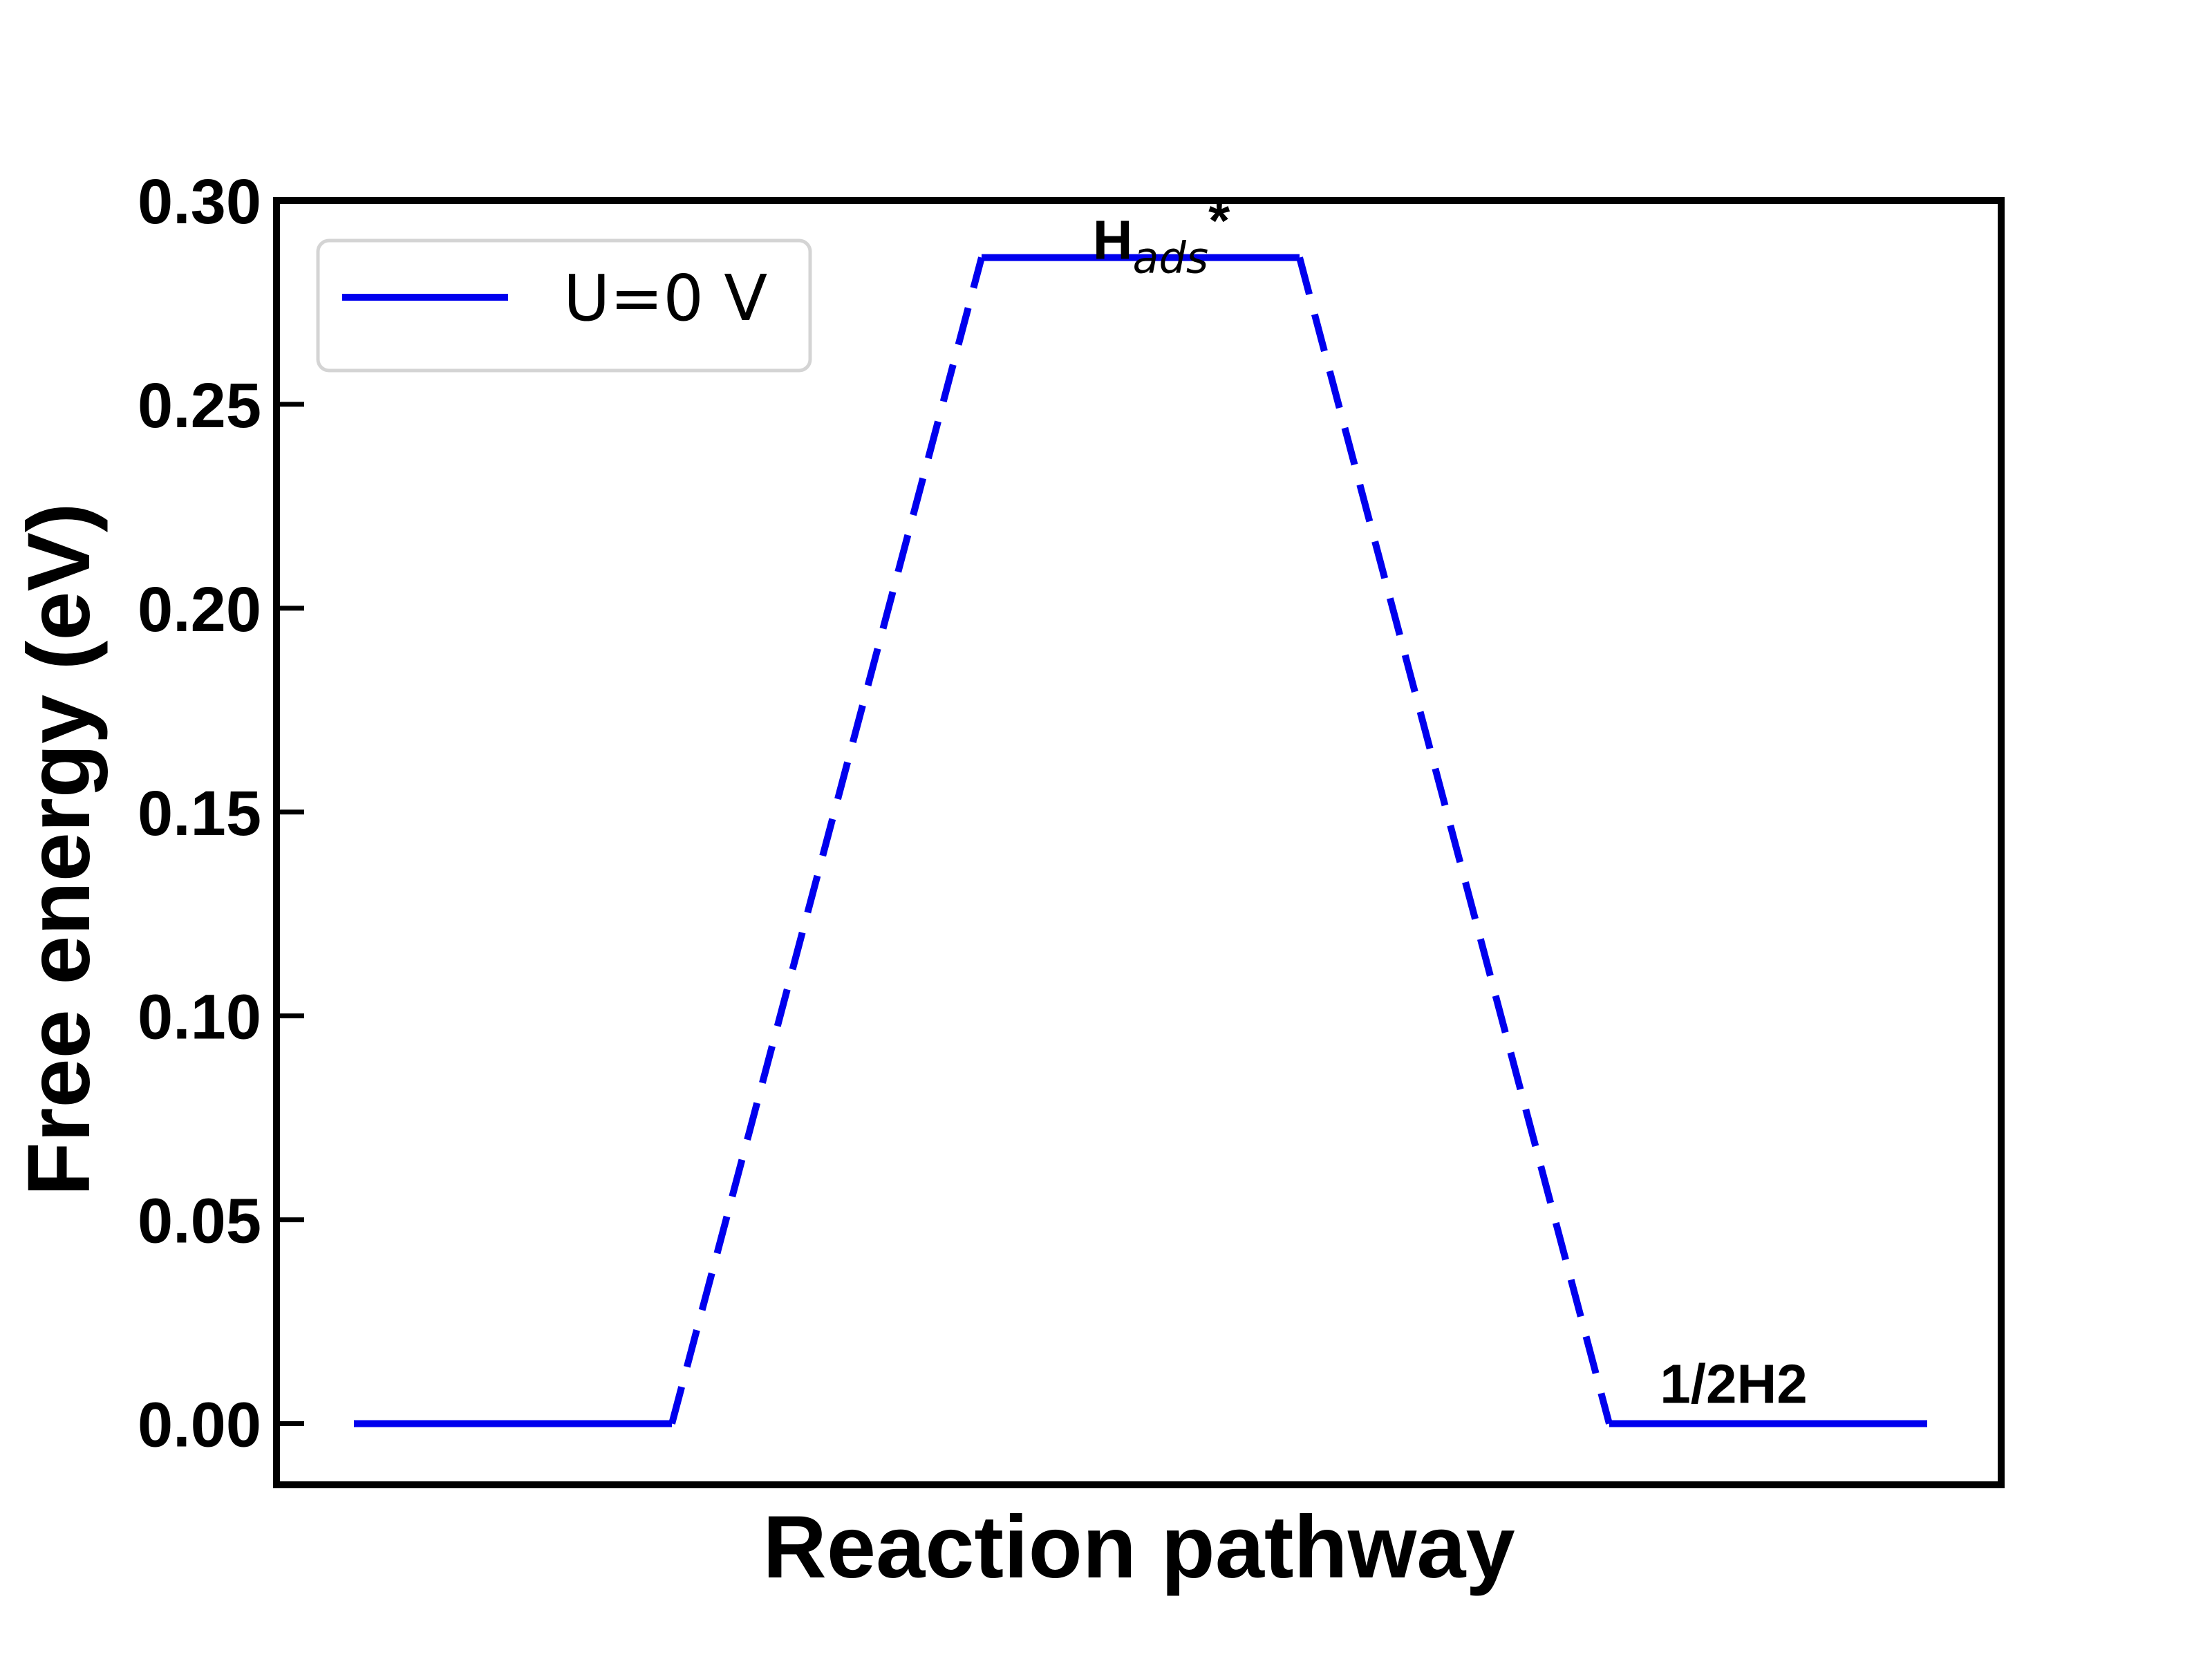  I want to click on y-axis-title: Free energy (eV), so click(60, 849).